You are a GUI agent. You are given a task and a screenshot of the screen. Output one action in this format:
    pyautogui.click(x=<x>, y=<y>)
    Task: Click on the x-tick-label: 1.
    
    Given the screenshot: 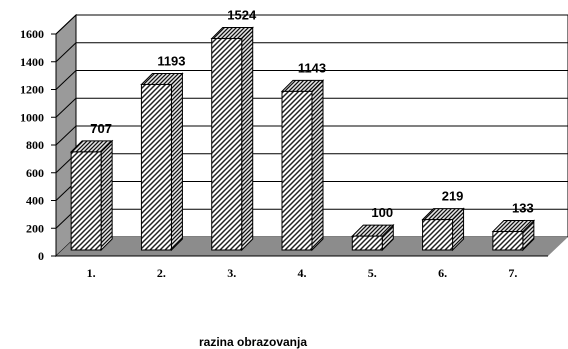 What is the action you would take?
    pyautogui.click(x=91, y=273)
    